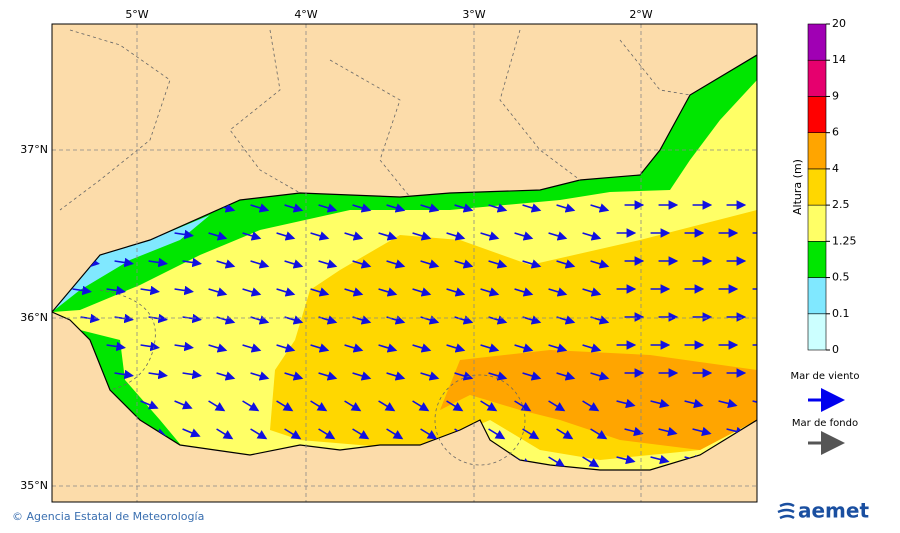 The height and width of the screenshot is (533, 900). Describe the element at coordinates (473, 14) in the screenshot. I see `lon-label: 3°W` at that location.